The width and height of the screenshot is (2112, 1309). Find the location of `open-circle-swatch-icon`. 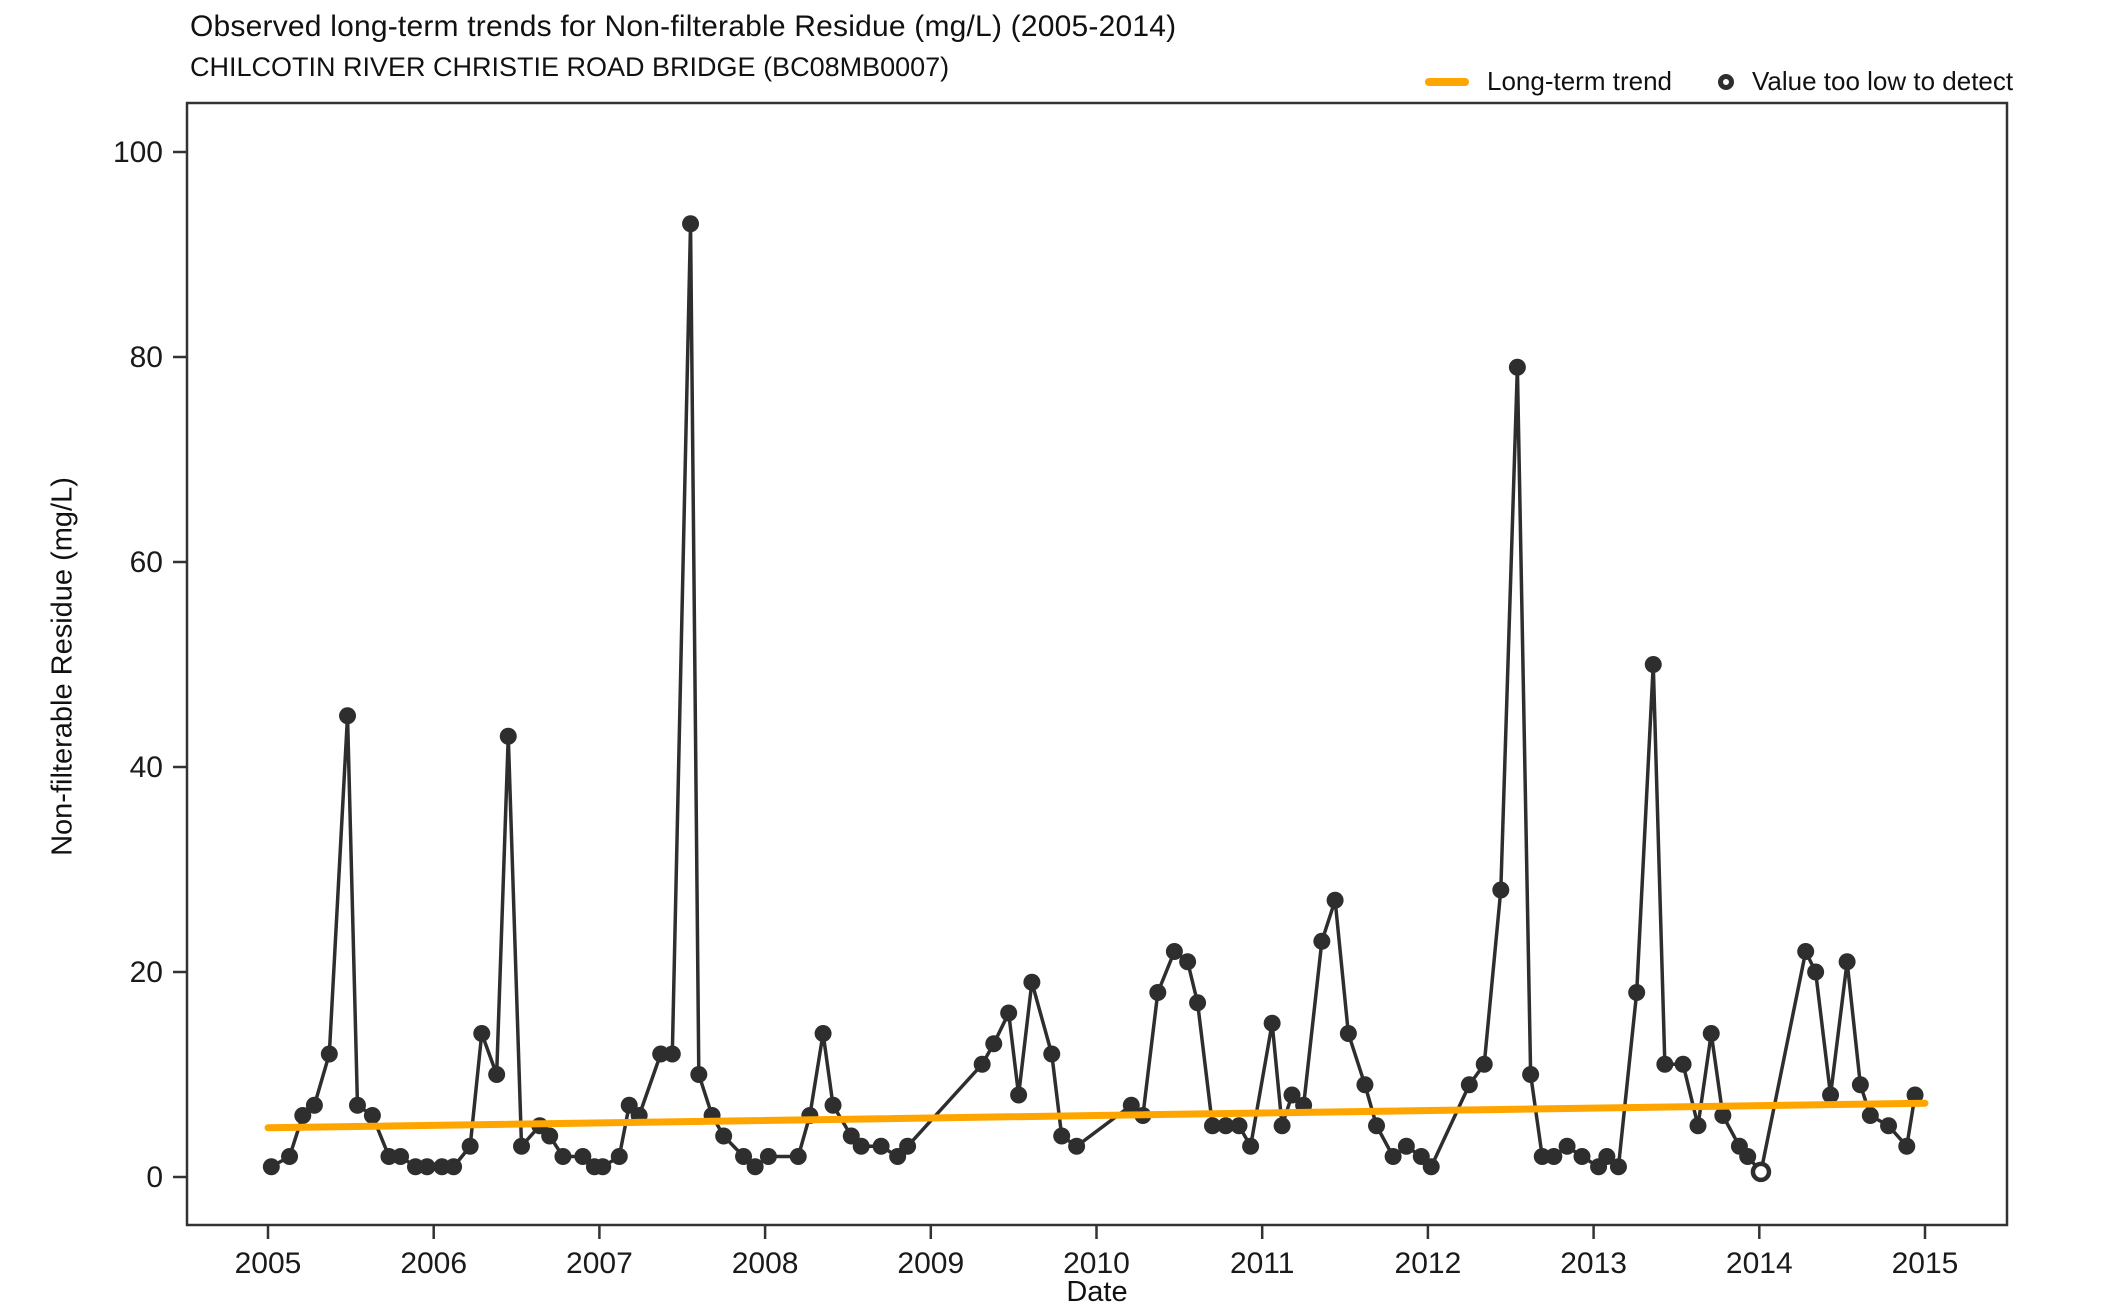

open-circle-swatch-icon is located at coordinates (1725, 81).